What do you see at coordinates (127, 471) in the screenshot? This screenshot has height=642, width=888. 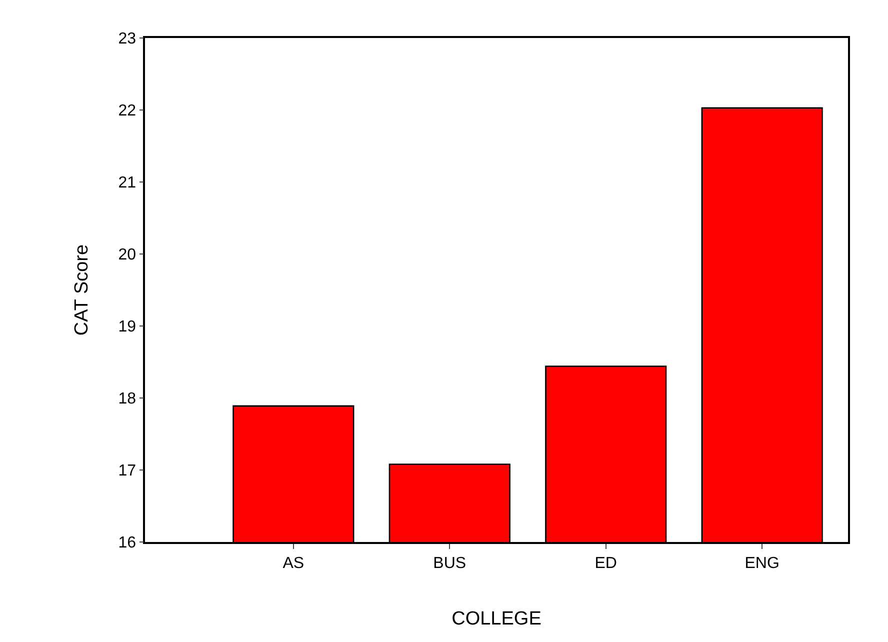 I see `y-tick-label: 17` at bounding box center [127, 471].